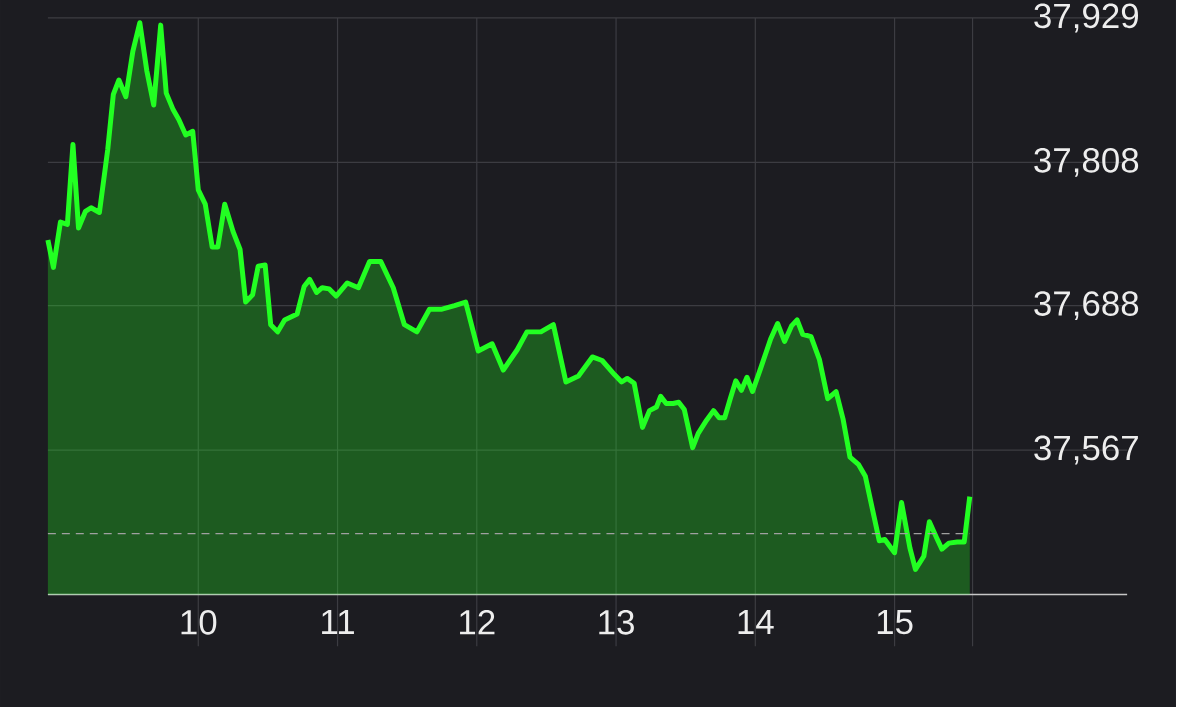 The width and height of the screenshot is (1179, 707). What do you see at coordinates (1086, 18) in the screenshot?
I see `y-tick-label: 37,929` at bounding box center [1086, 18].